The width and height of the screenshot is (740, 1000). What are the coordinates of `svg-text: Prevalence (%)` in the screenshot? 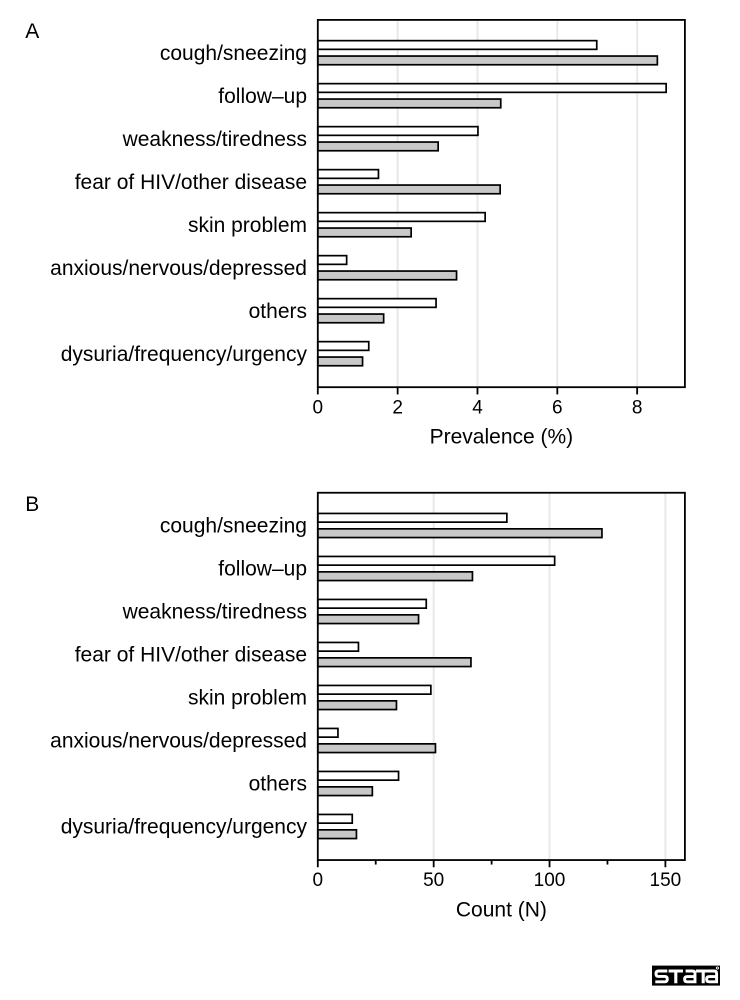 It's located at (502, 436).